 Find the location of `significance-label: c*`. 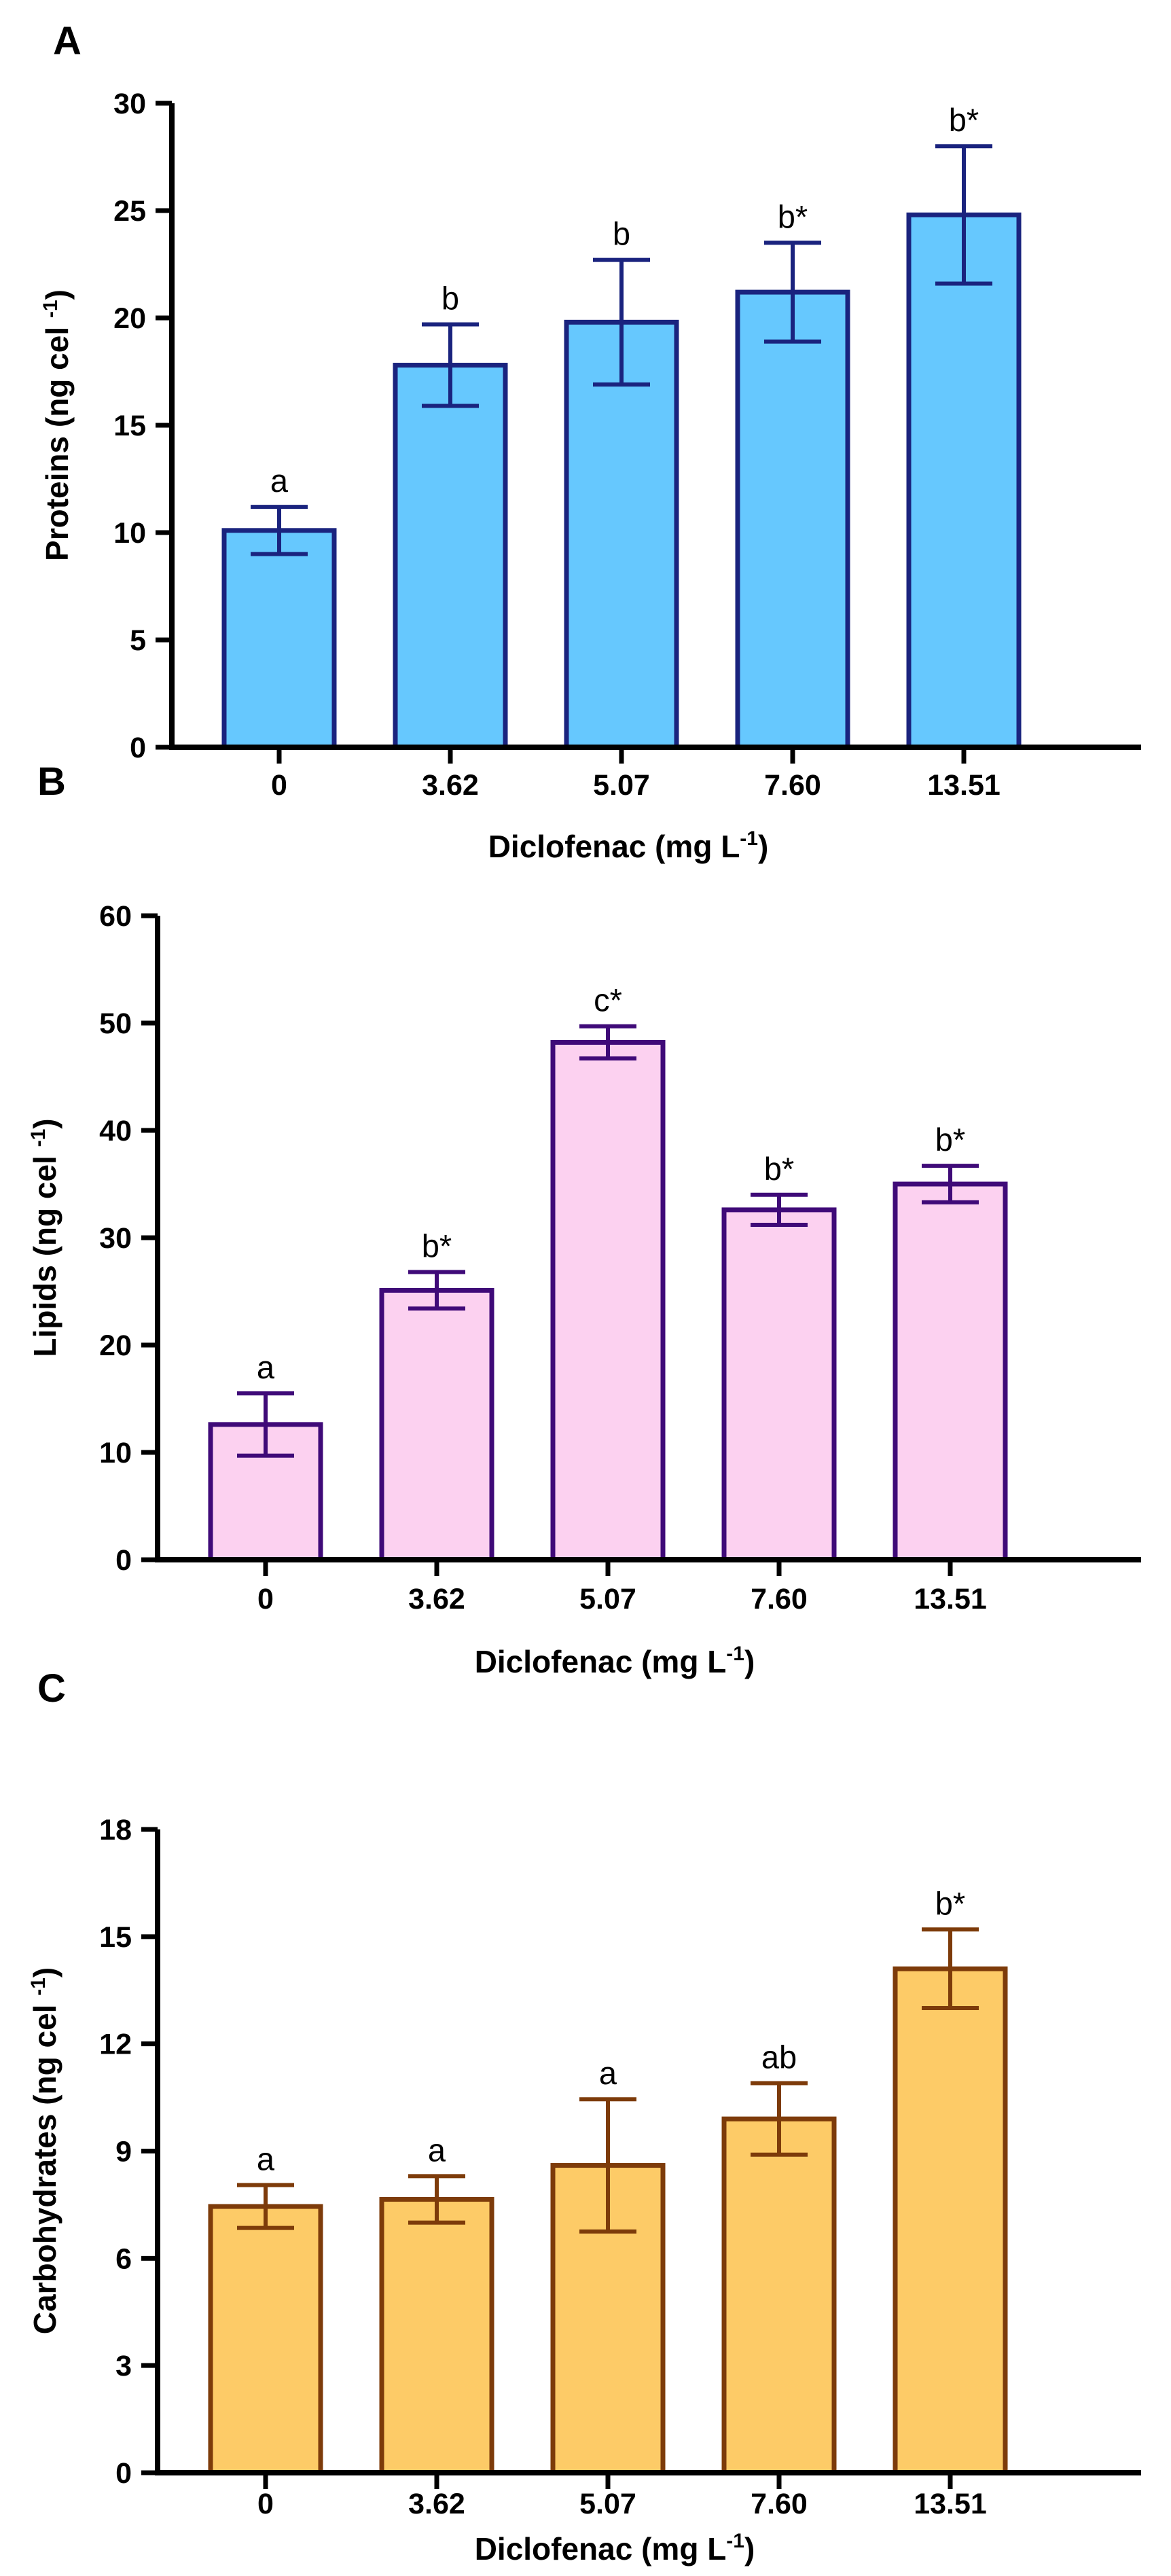

significance-label: c* is located at coordinates (608, 1000).